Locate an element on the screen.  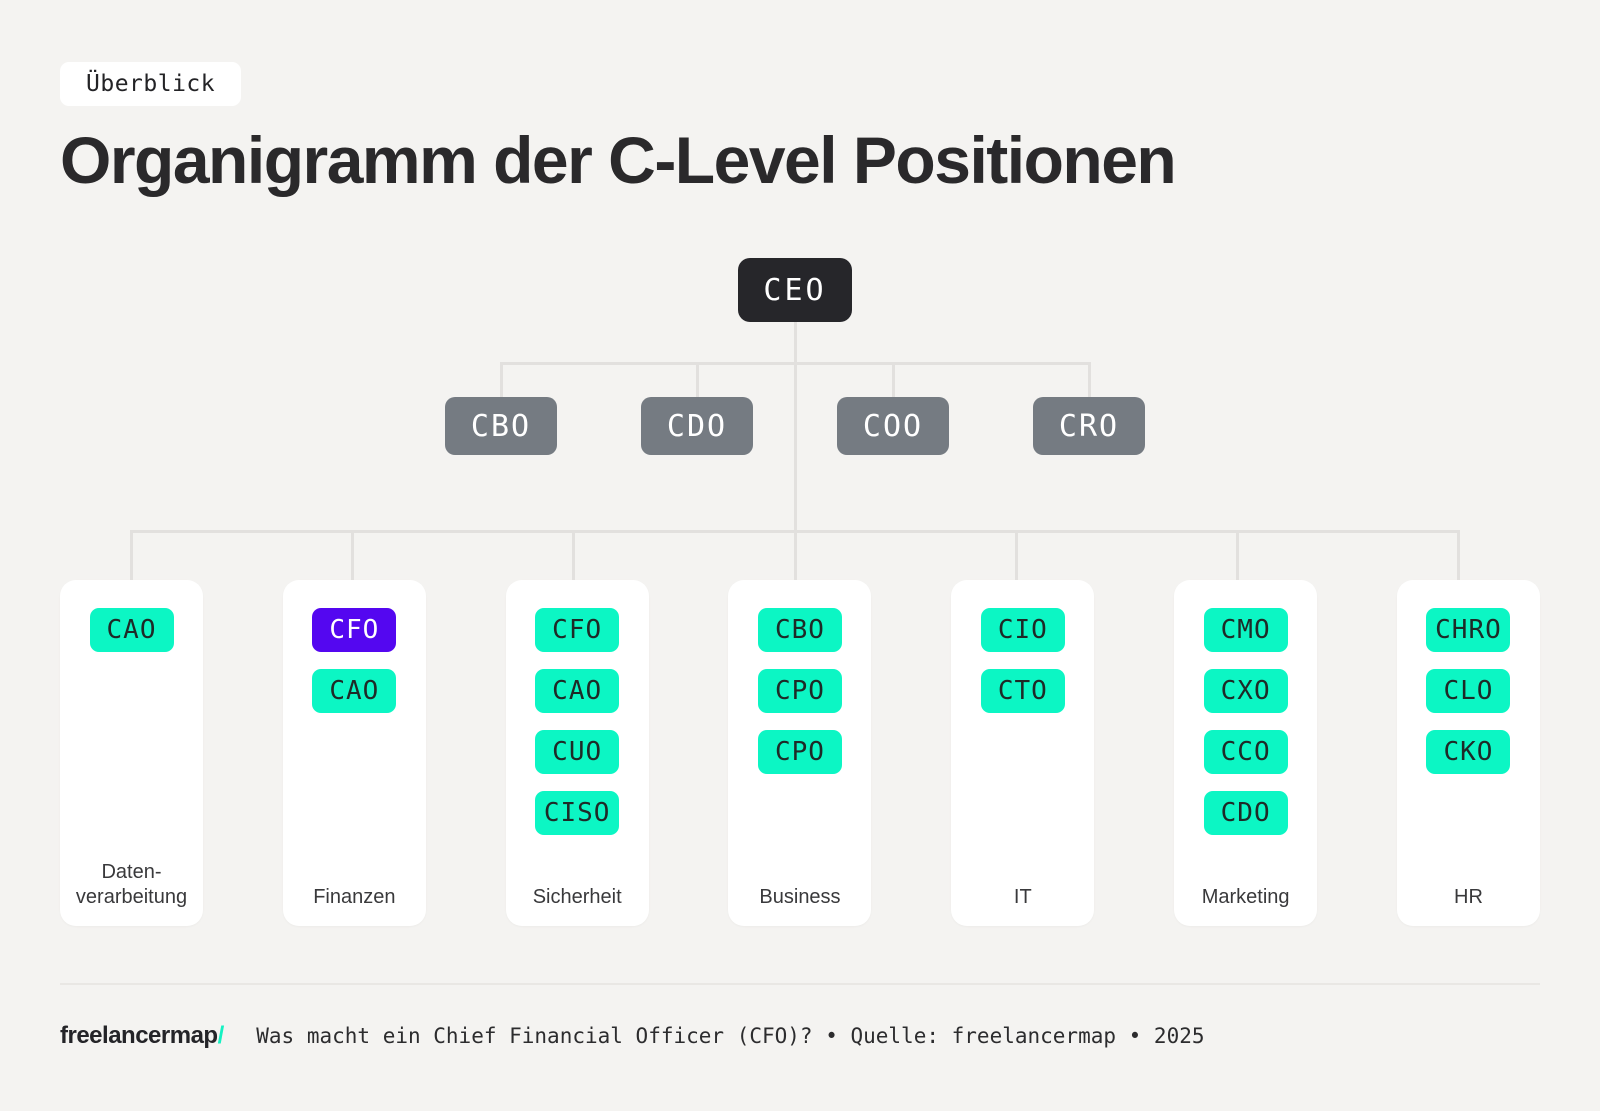
overview-badge: Überblick is located at coordinates (151, 84).